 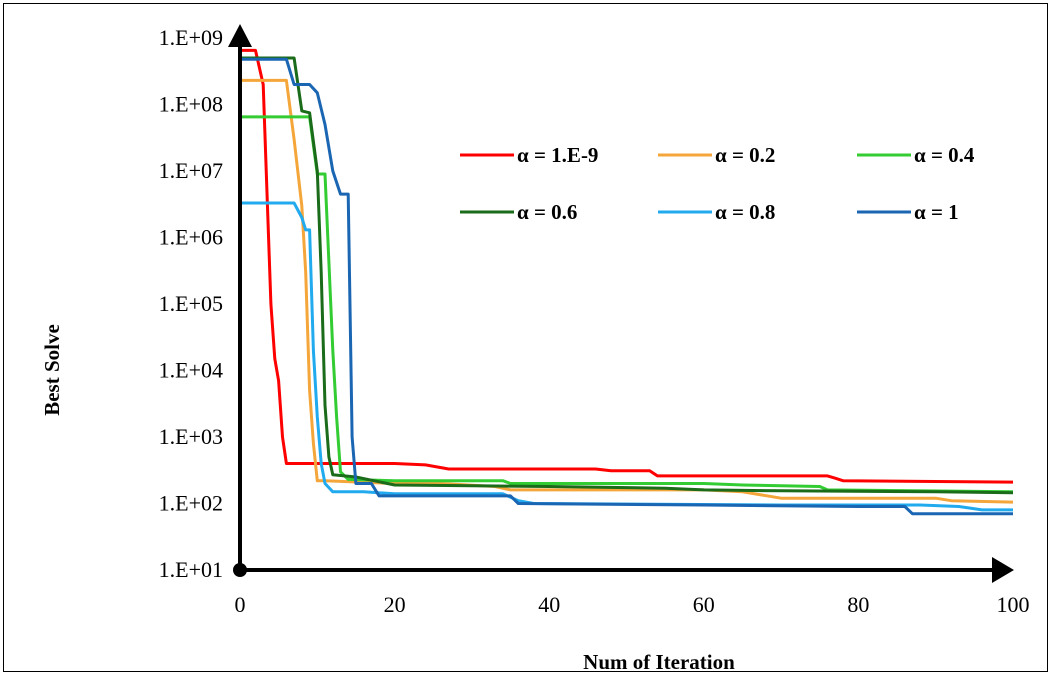 What do you see at coordinates (191, 104) in the screenshot?
I see `y-tick-label: 1.E+08` at bounding box center [191, 104].